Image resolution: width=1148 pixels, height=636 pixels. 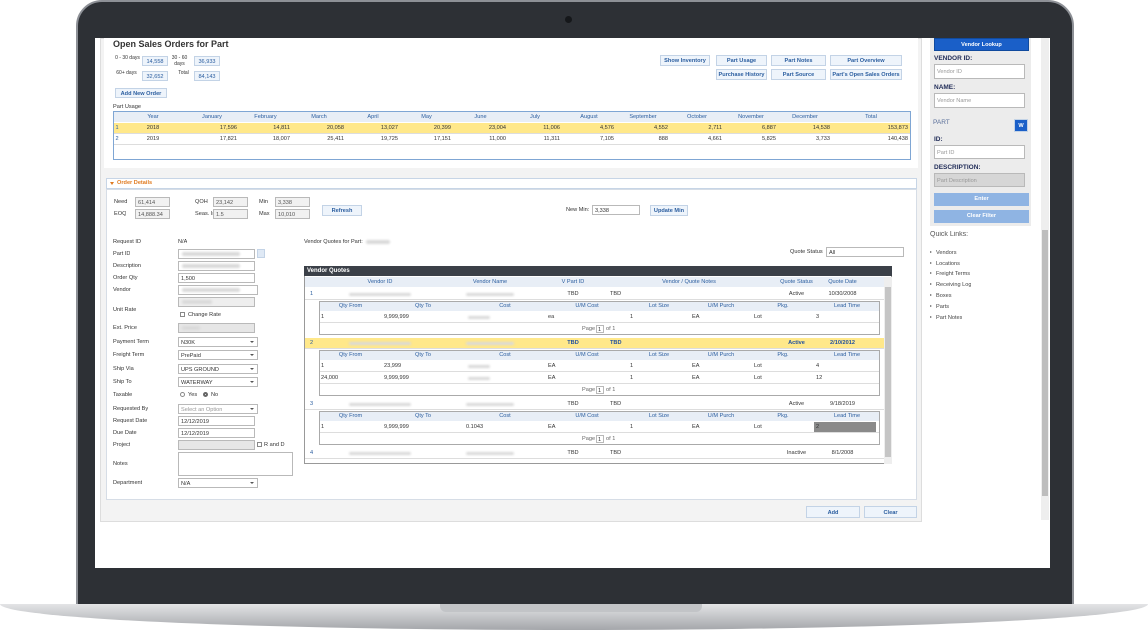 What do you see at coordinates (758, 317) in the screenshot?
I see `sub-cell: Lot` at bounding box center [758, 317].